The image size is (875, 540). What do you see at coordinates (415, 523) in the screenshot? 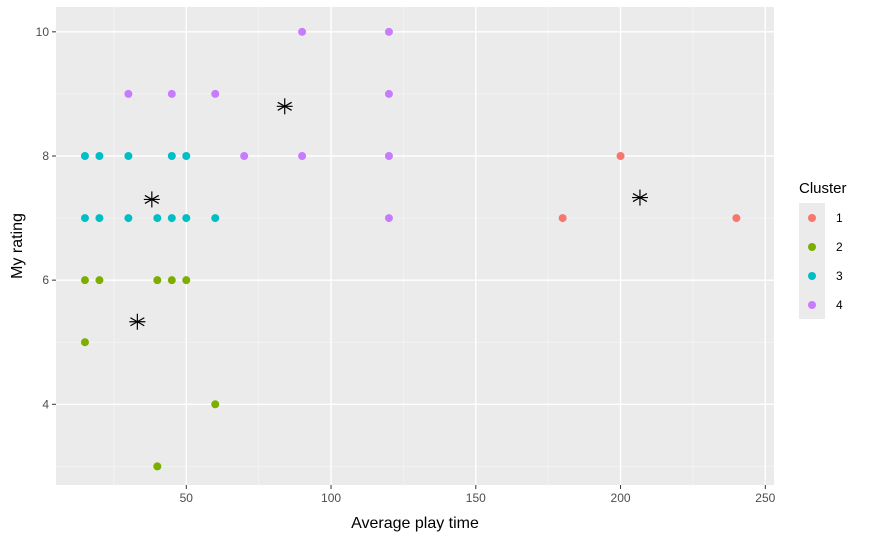
I see `x-axis-title: Average play time` at bounding box center [415, 523].